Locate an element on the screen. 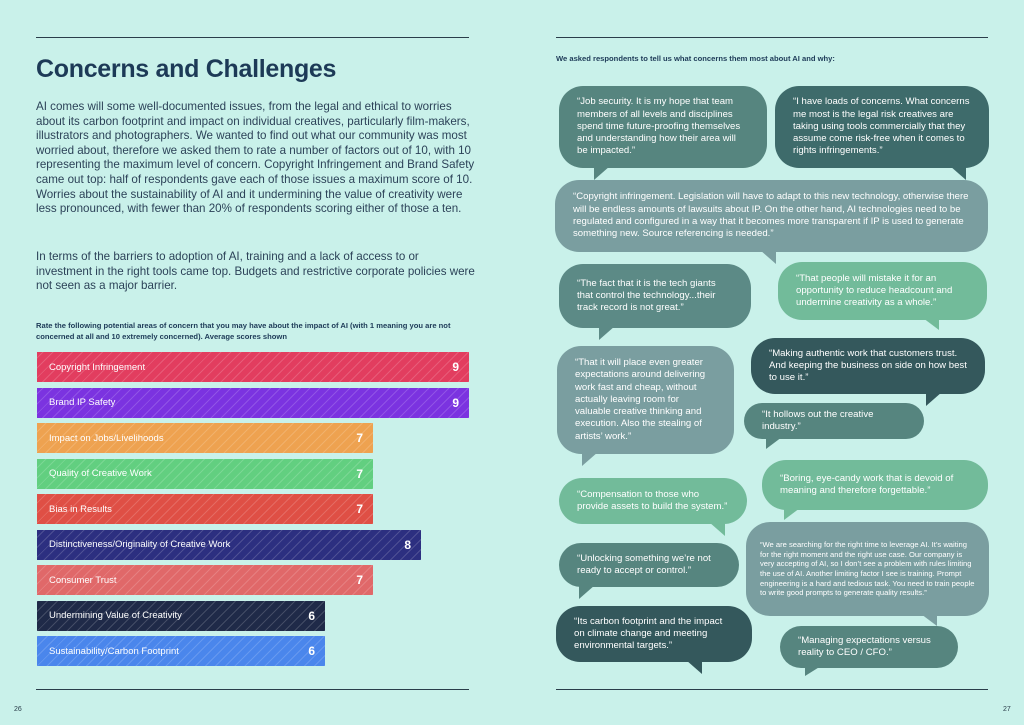 This screenshot has height=725, width=1024. bar-label: Undermining Value of Creativity is located at coordinates (115, 615).